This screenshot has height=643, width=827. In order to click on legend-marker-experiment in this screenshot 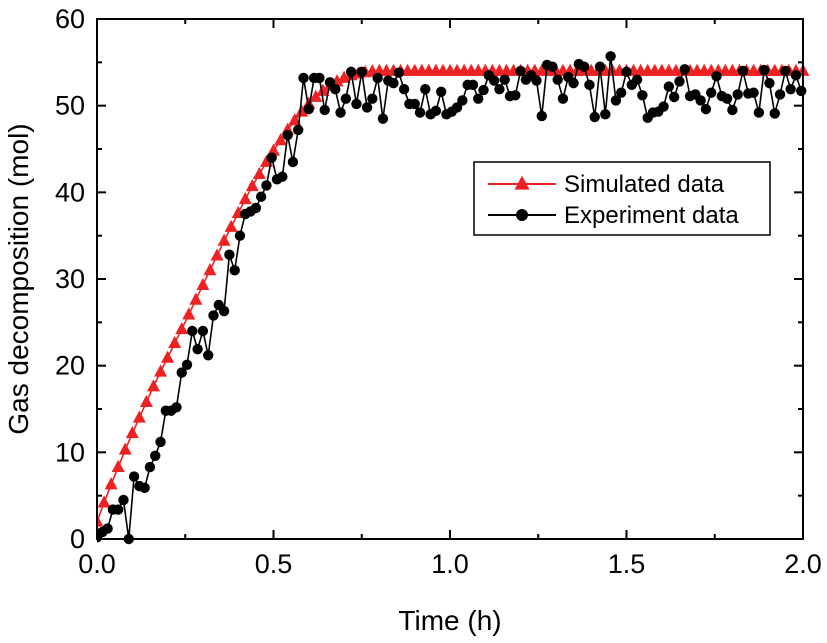, I will do `click(522, 215)`.